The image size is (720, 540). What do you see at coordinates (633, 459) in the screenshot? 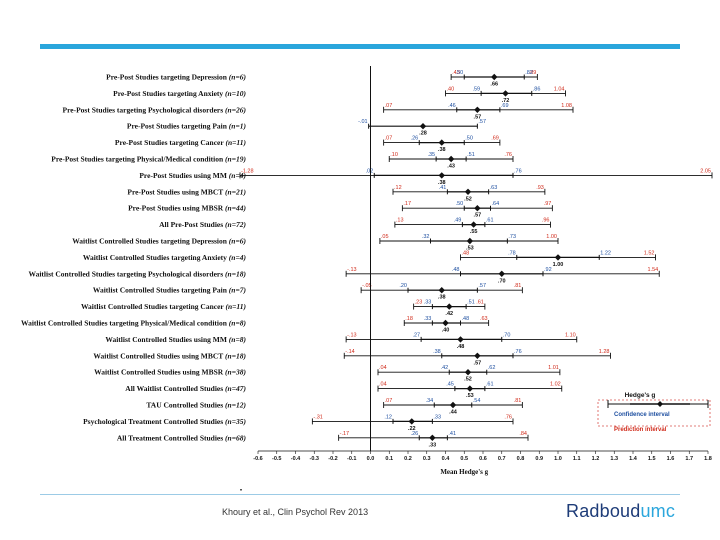
I see `x-tick-label: 1.4` at bounding box center [633, 459].